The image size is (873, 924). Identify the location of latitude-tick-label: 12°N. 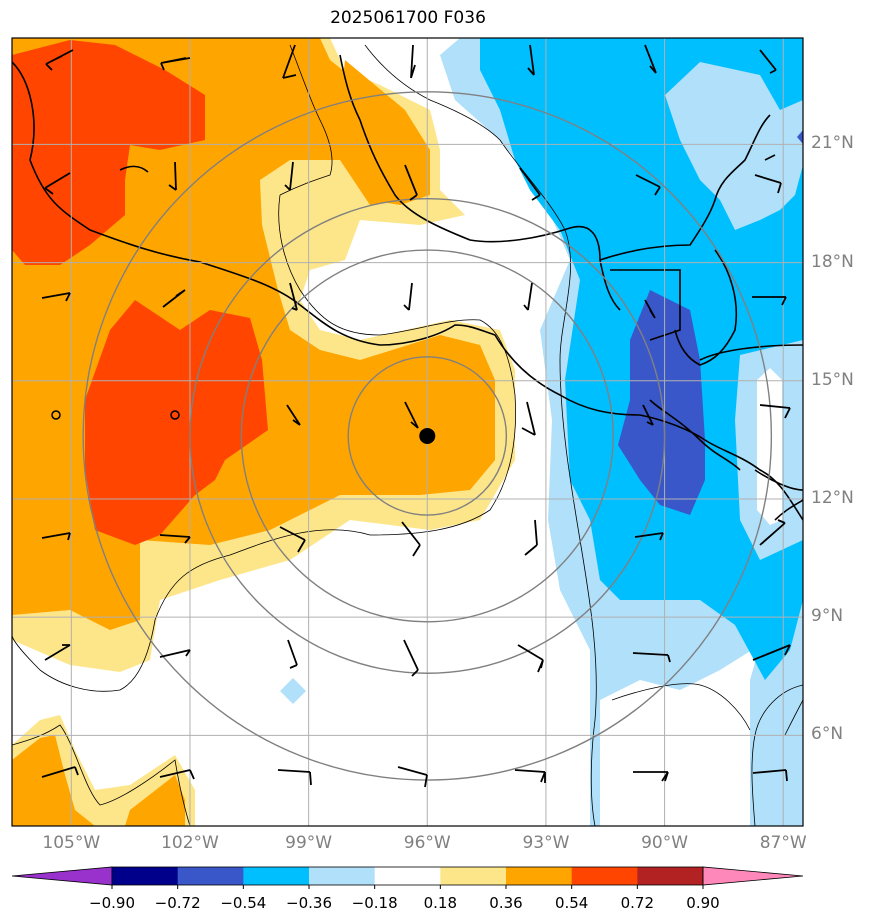
(832, 497).